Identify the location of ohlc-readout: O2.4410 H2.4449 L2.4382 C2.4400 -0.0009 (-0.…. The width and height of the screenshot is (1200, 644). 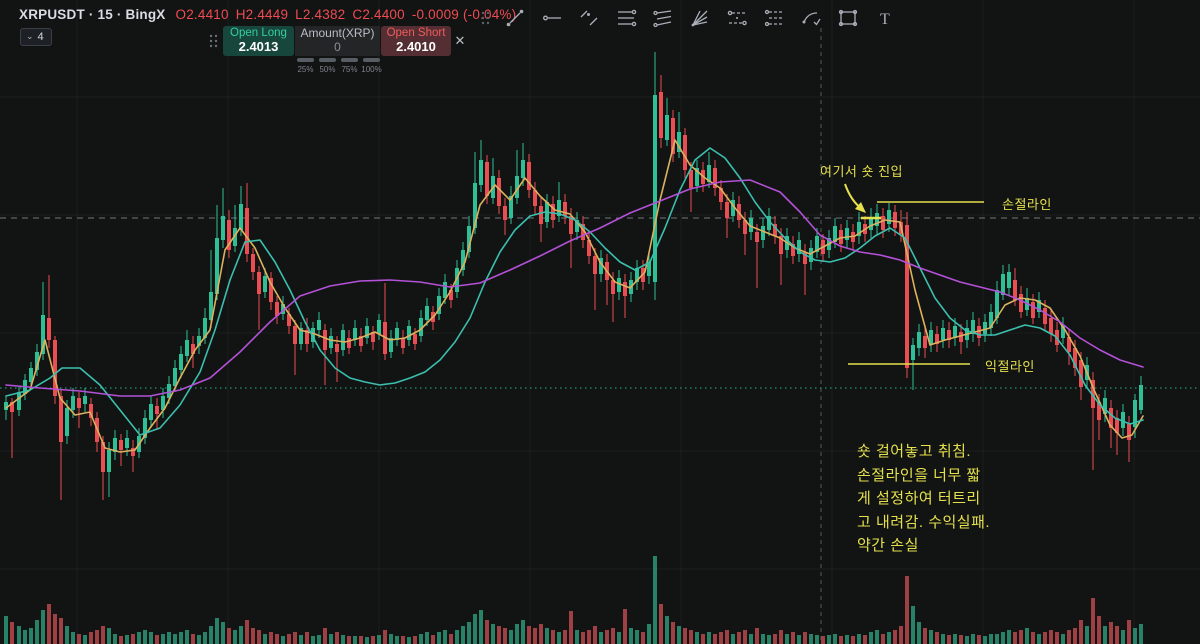
(350, 14).